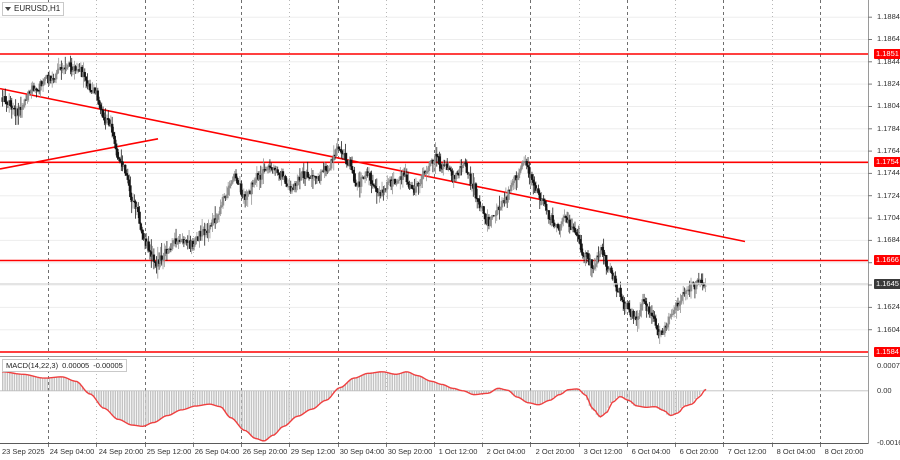 This screenshot has height=460, width=900. What do you see at coordinates (887, 260) in the screenshot?
I see `price-level-tag: 1.1666` at bounding box center [887, 260].